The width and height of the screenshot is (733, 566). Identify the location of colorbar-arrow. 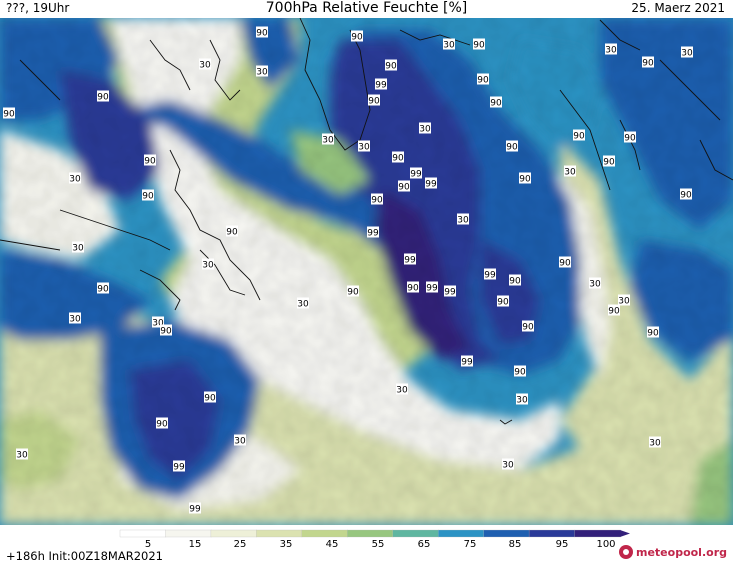
(625, 533).